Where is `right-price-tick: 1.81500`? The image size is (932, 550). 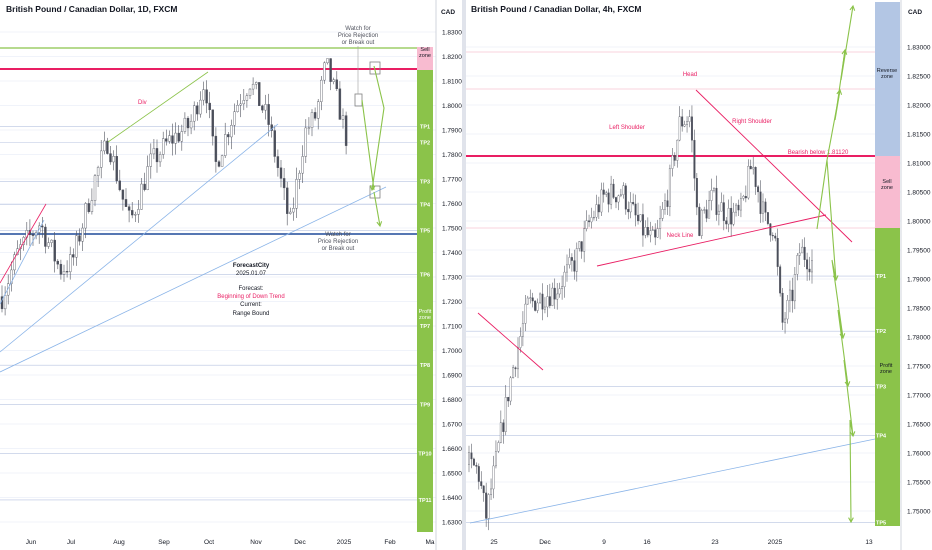
right-price-tick: 1.81500 is located at coordinates (919, 135).